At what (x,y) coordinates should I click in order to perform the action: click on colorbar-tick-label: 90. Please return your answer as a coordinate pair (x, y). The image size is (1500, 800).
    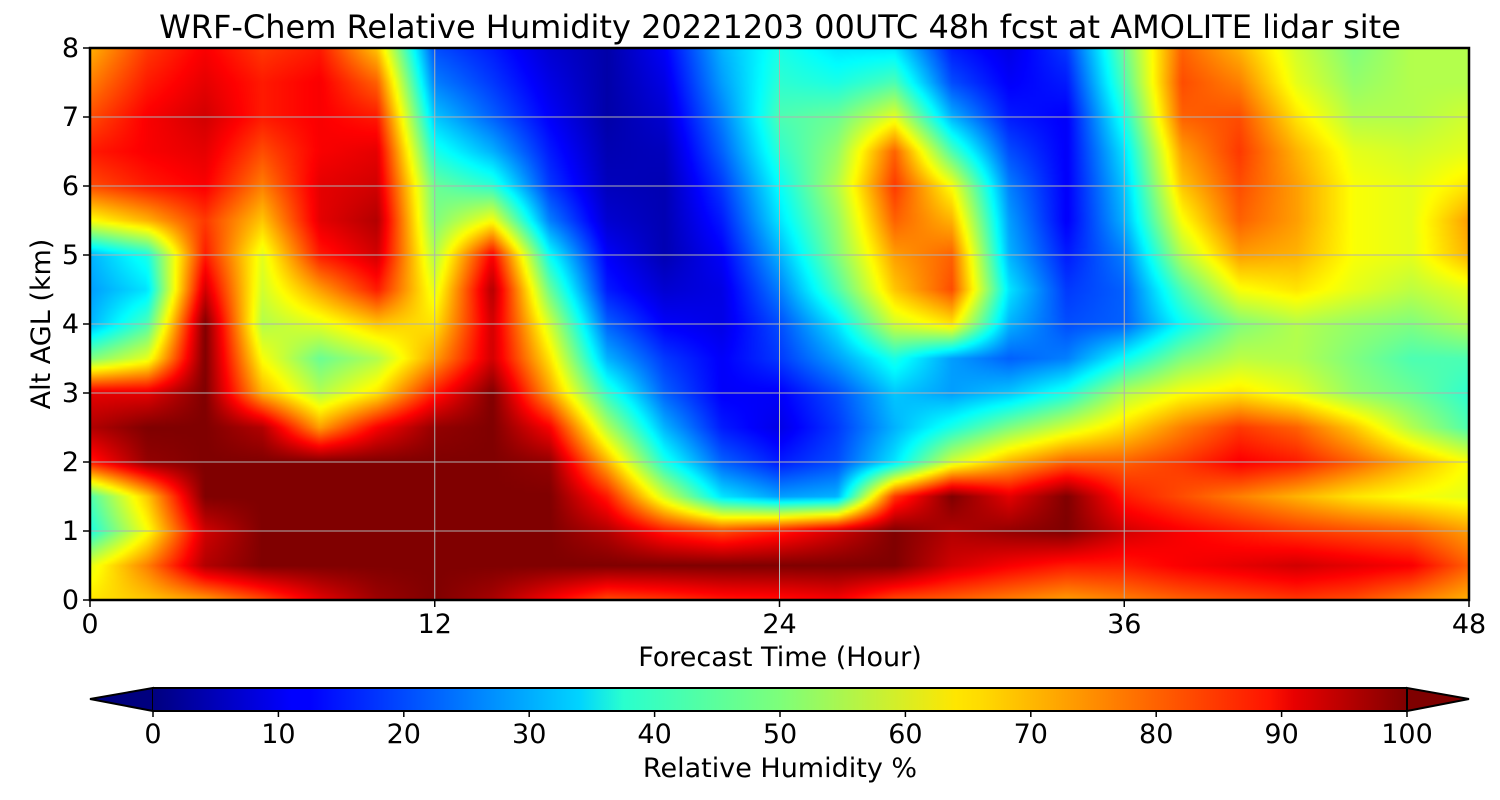
    Looking at the image, I should click on (1281, 734).